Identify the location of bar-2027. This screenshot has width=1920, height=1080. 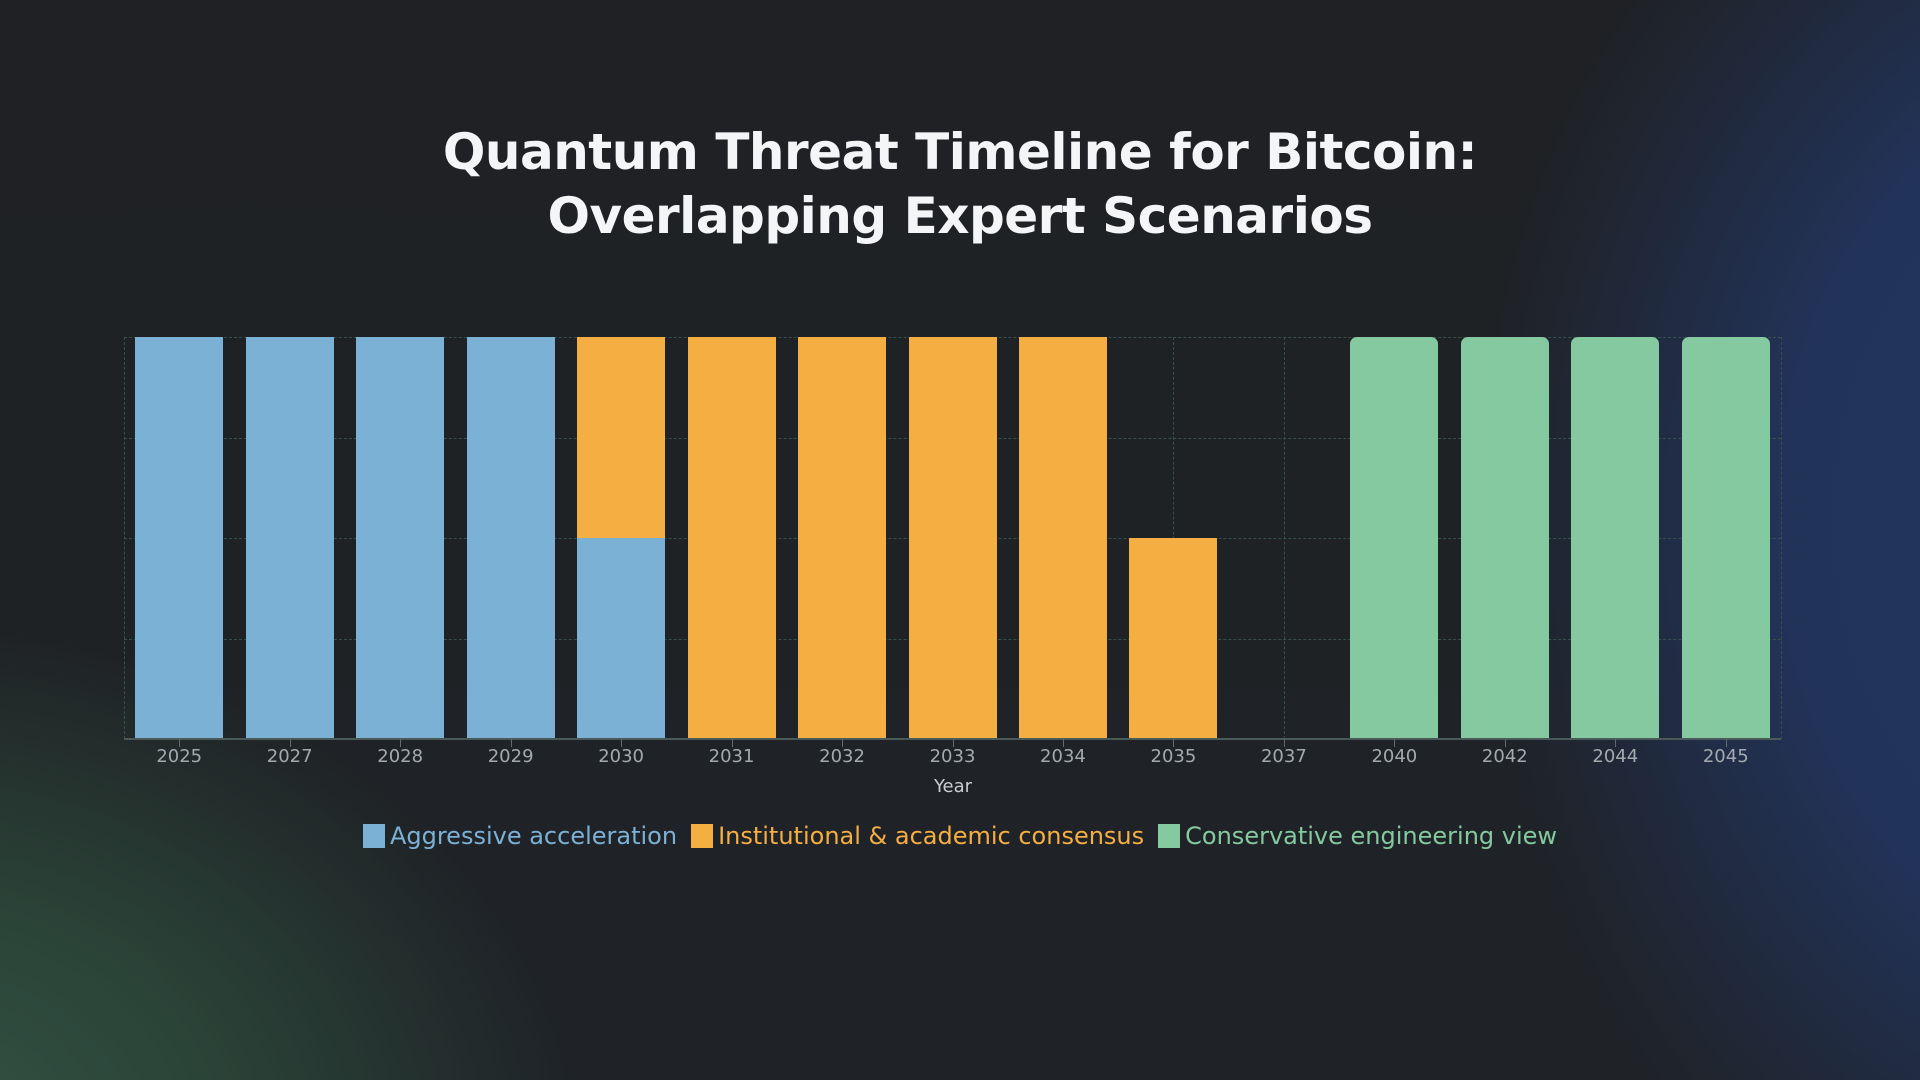
(289, 538).